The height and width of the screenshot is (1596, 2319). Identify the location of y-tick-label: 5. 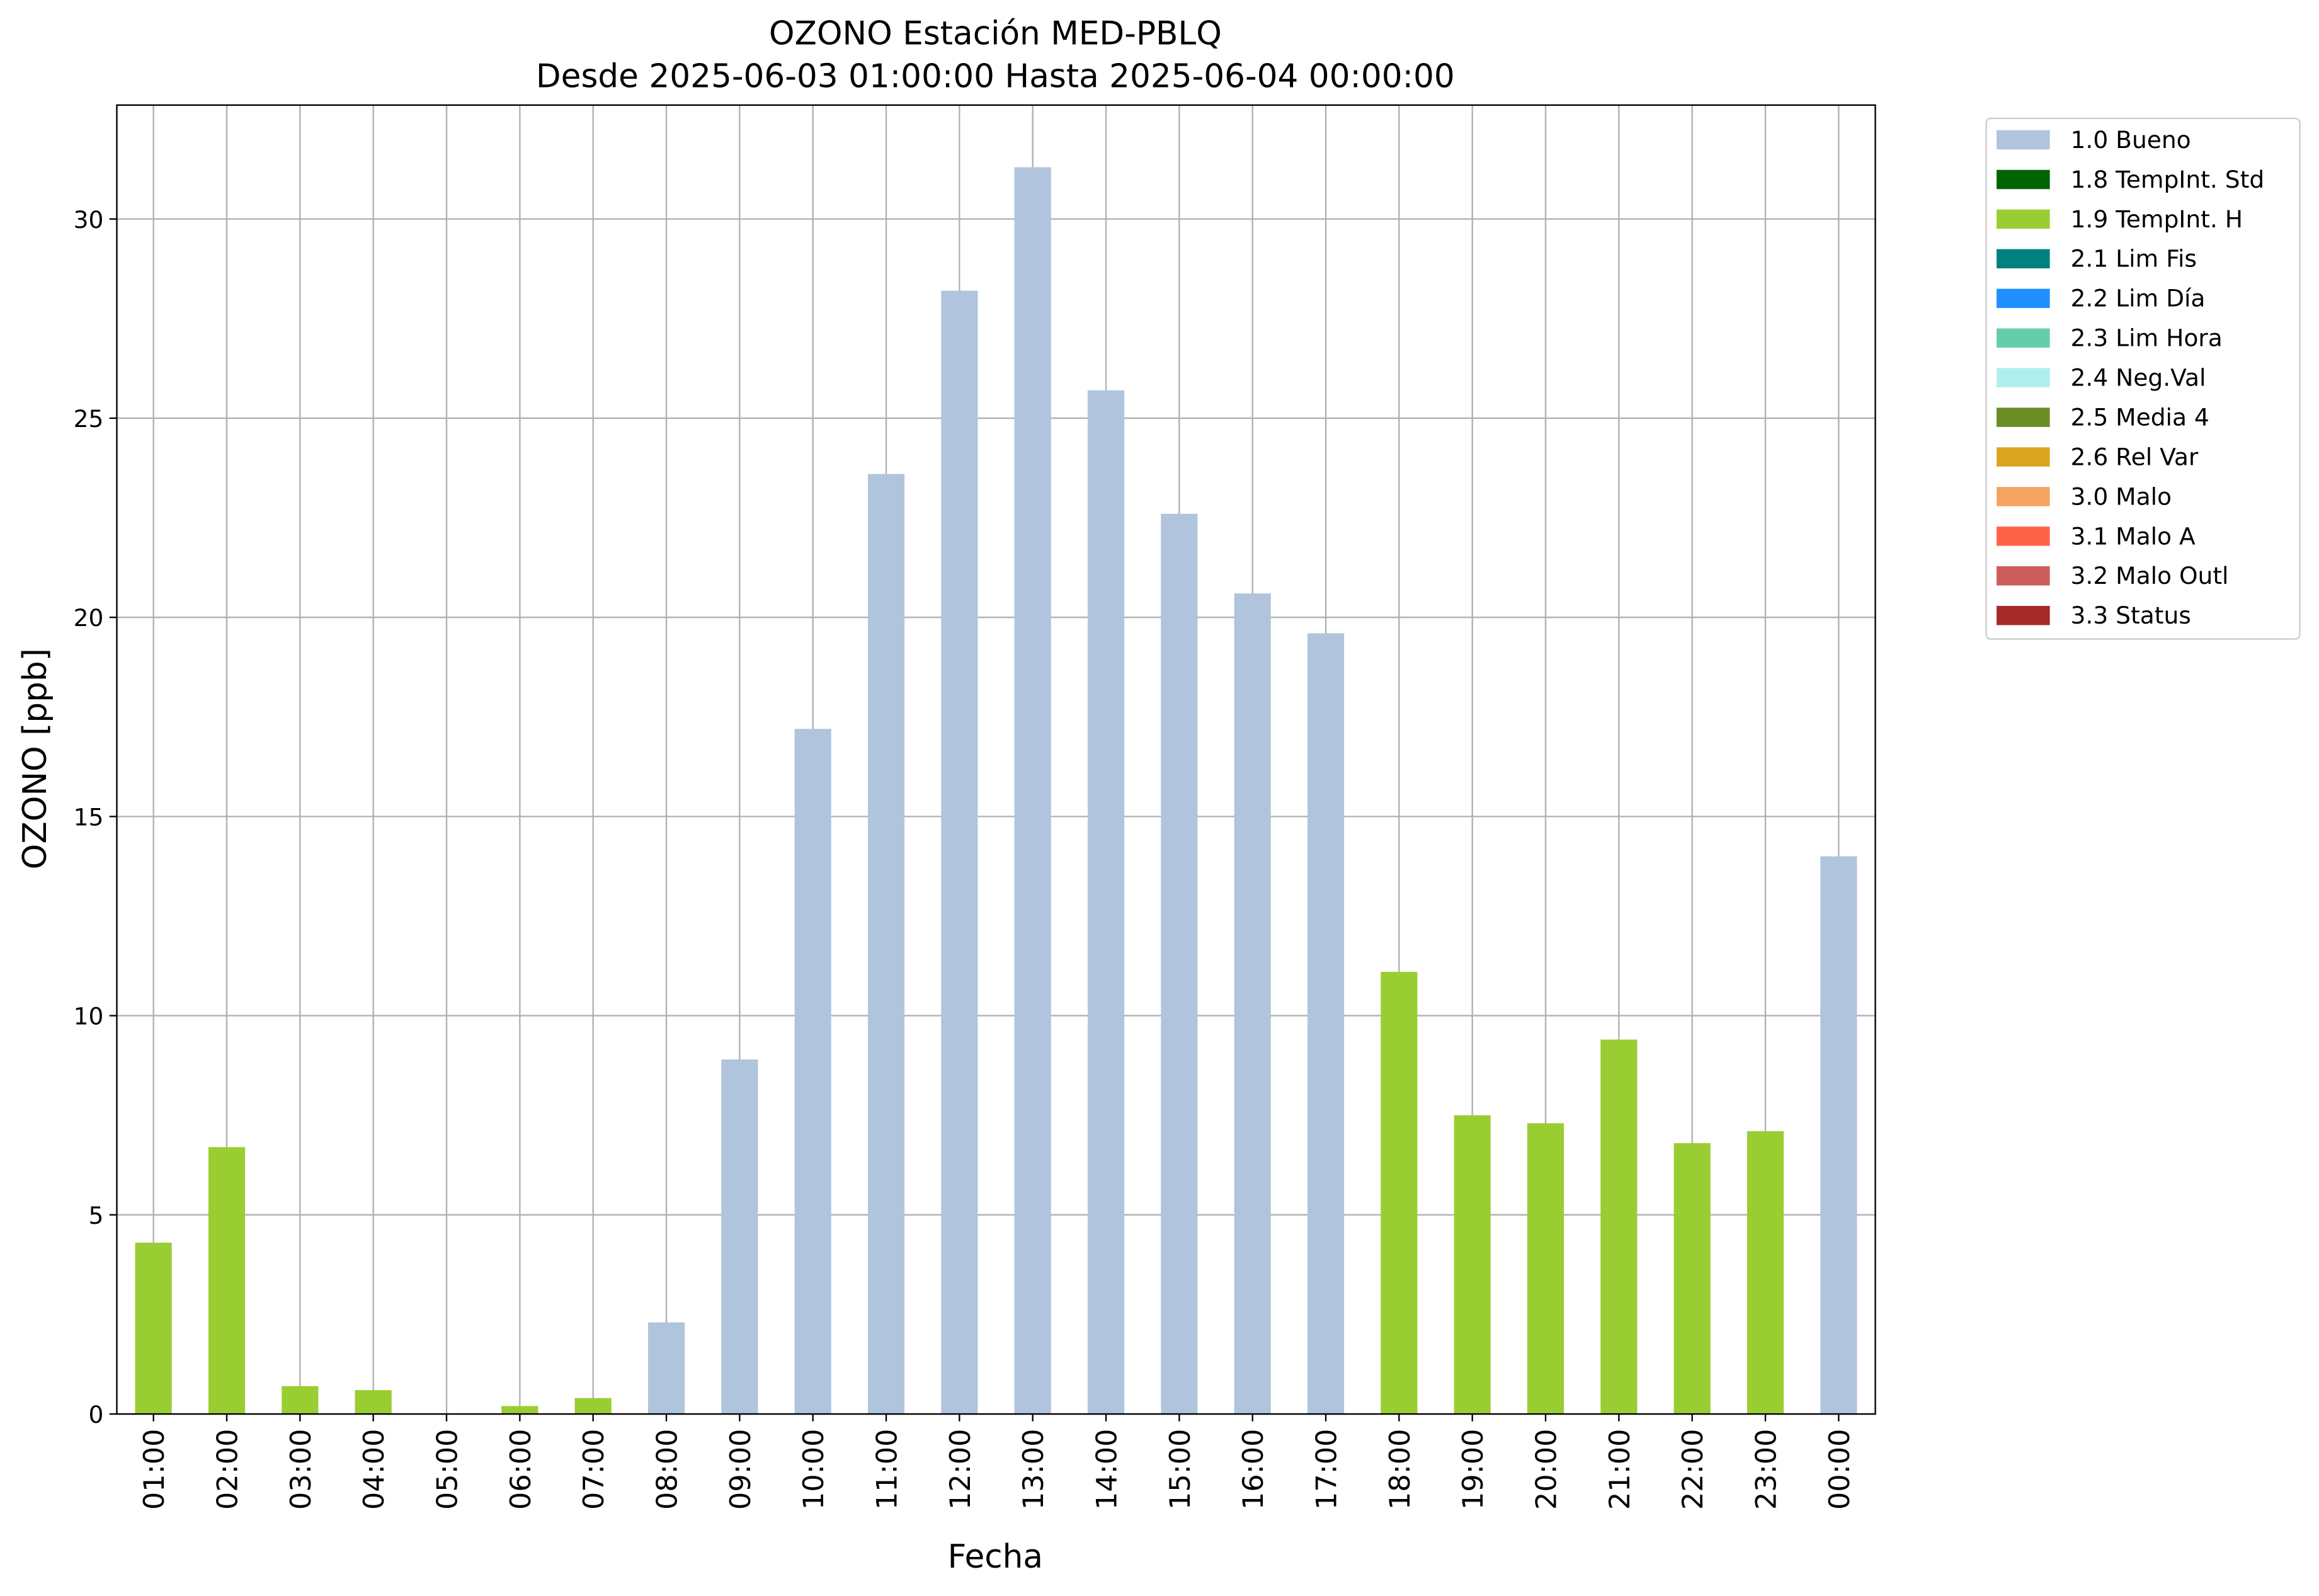
(95, 1215).